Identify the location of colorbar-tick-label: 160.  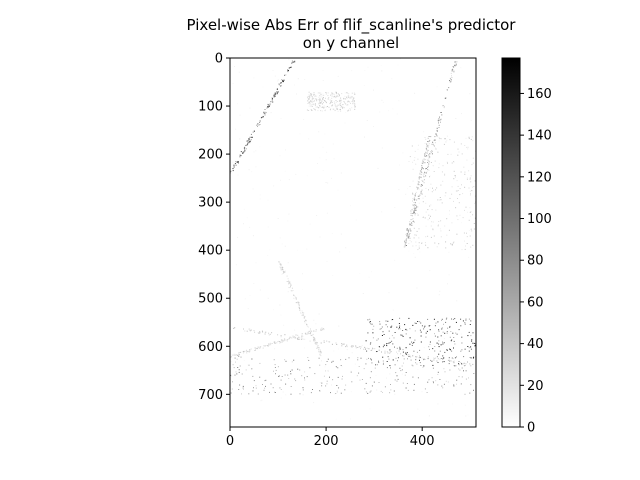
(539, 94).